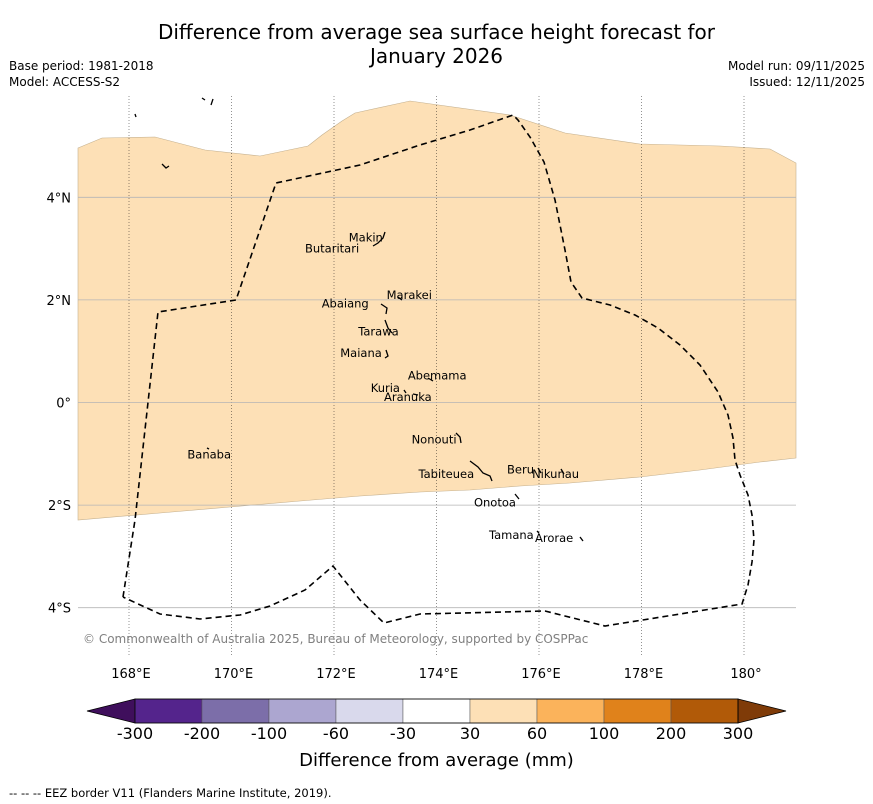 This screenshot has height=804, width=873. I want to click on outline-tamana, so click(538, 532).